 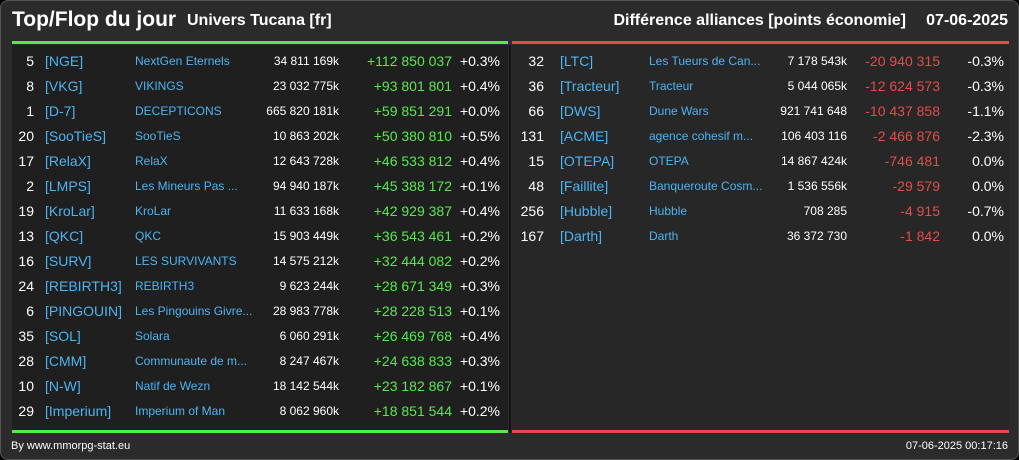 I want to click on points-cell: 9 623 244k, so click(x=309, y=286).